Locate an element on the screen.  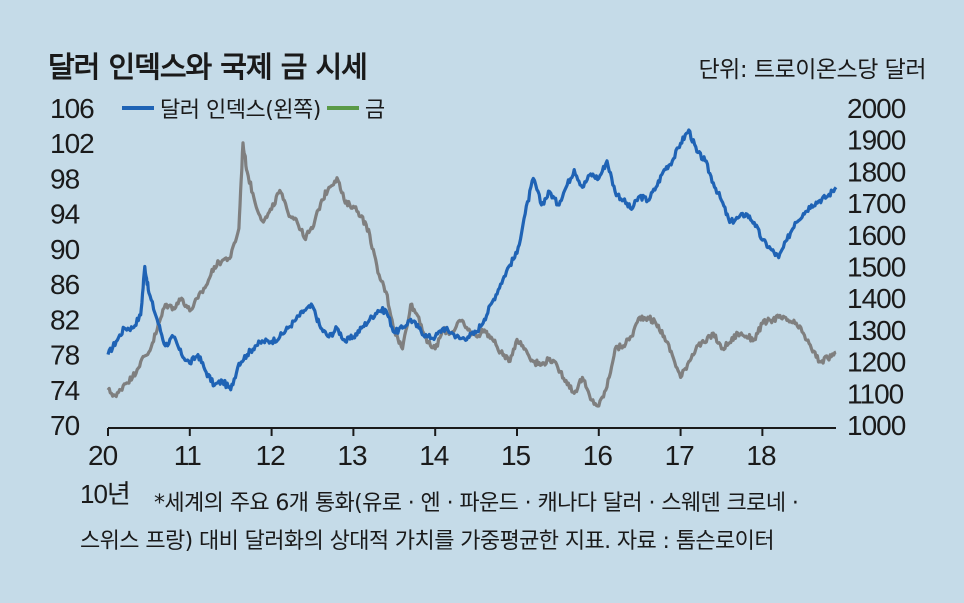
x-tick-label: 14 is located at coordinates (434, 455).